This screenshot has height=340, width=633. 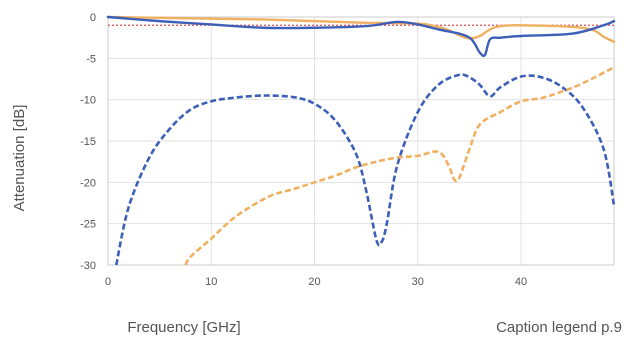 What do you see at coordinates (88, 142) in the screenshot?
I see `y-tick-label: -15` at bounding box center [88, 142].